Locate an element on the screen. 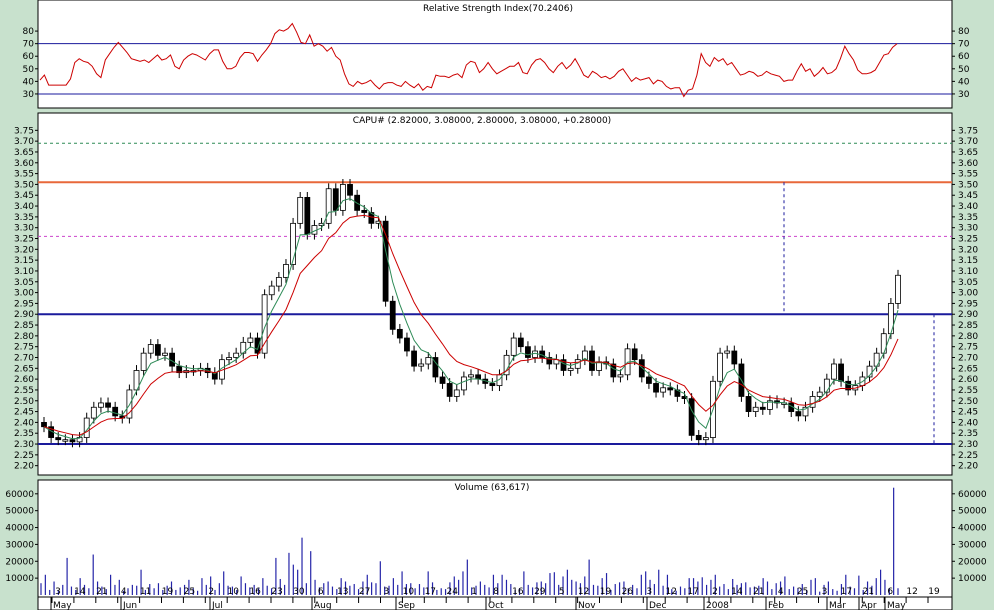 This screenshot has width=994, height=610. price-tick-label-left: 3.60 is located at coordinates (24, 164).